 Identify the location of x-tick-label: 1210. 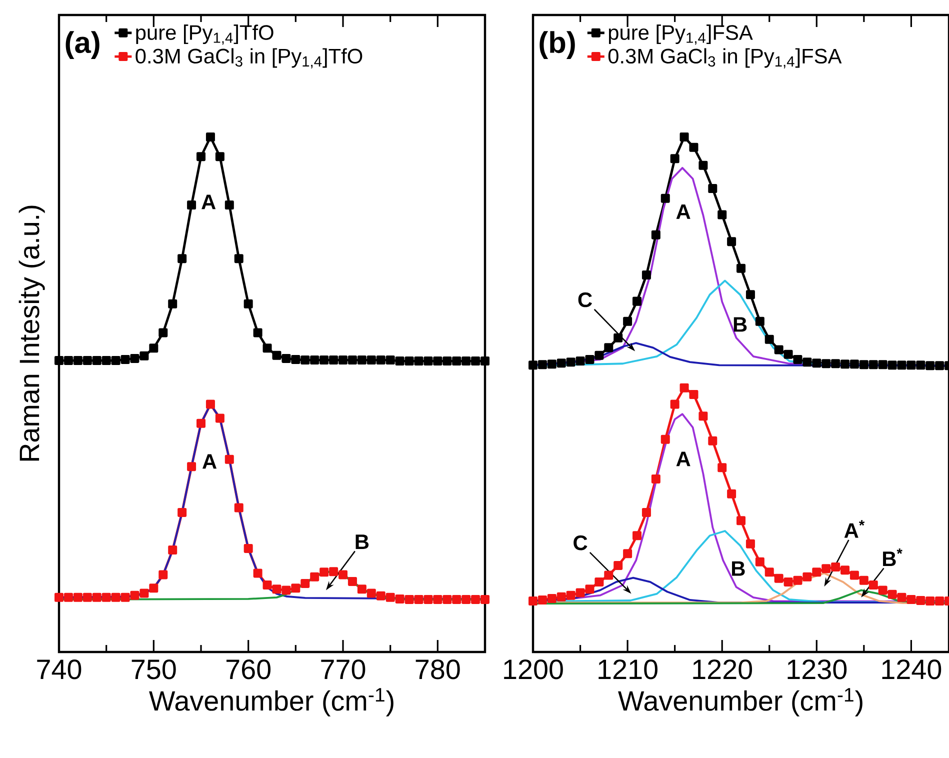
(628, 670).